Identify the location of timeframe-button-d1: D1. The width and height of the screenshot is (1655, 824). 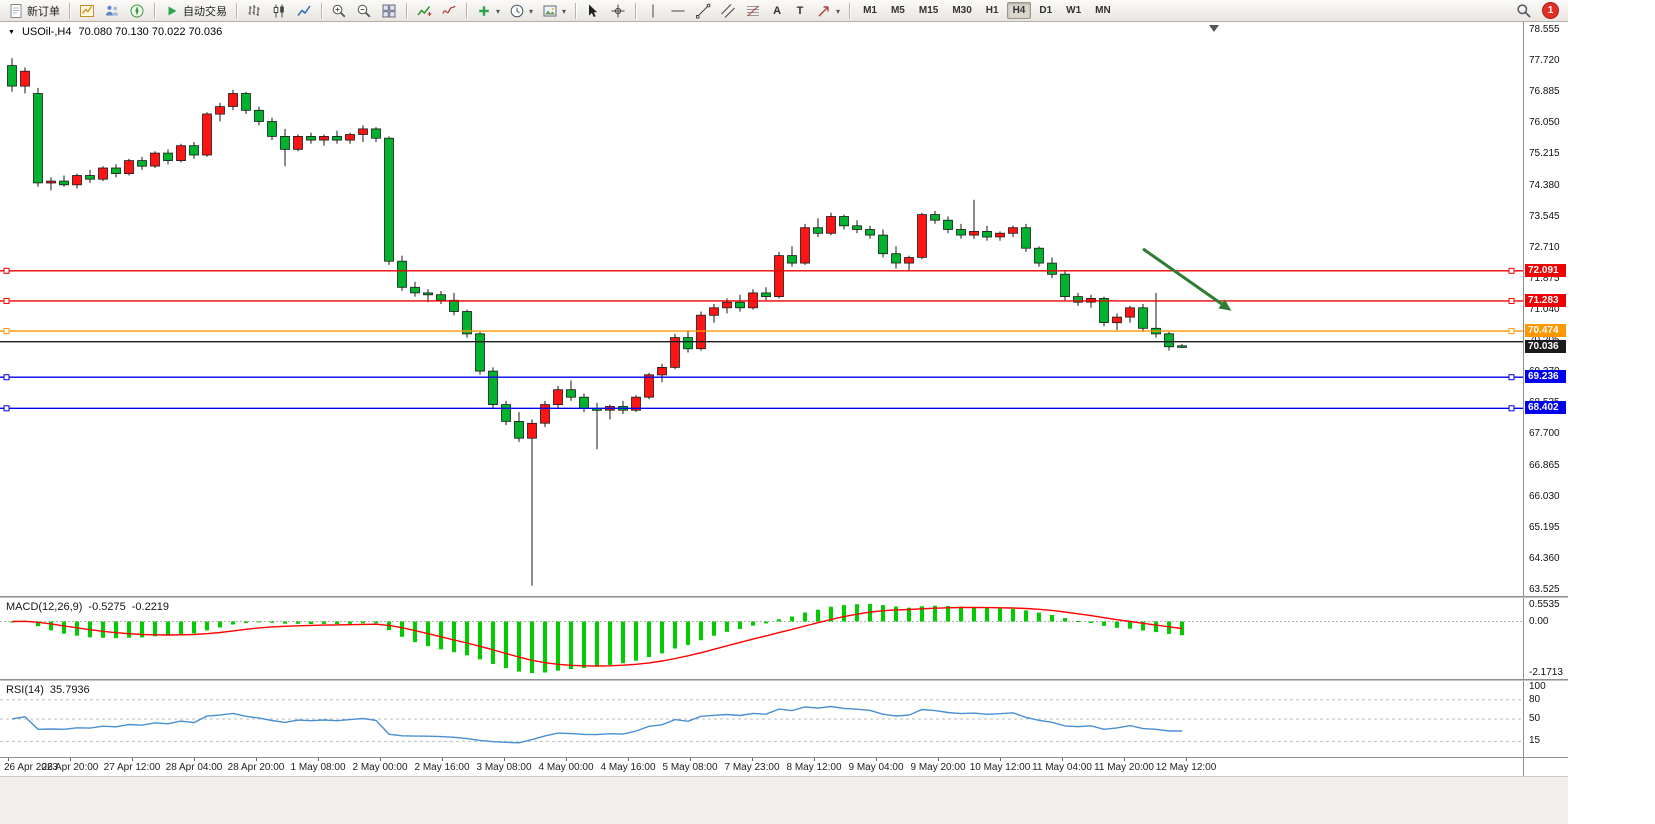
(1046, 10).